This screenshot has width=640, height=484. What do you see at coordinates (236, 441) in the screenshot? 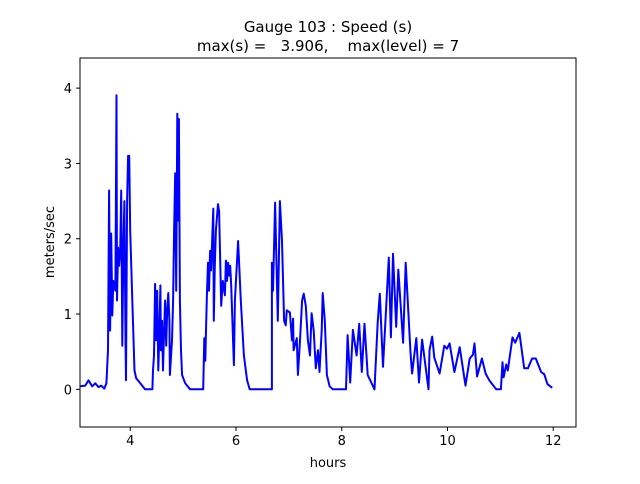
I see `x-tick-label: 6` at bounding box center [236, 441].